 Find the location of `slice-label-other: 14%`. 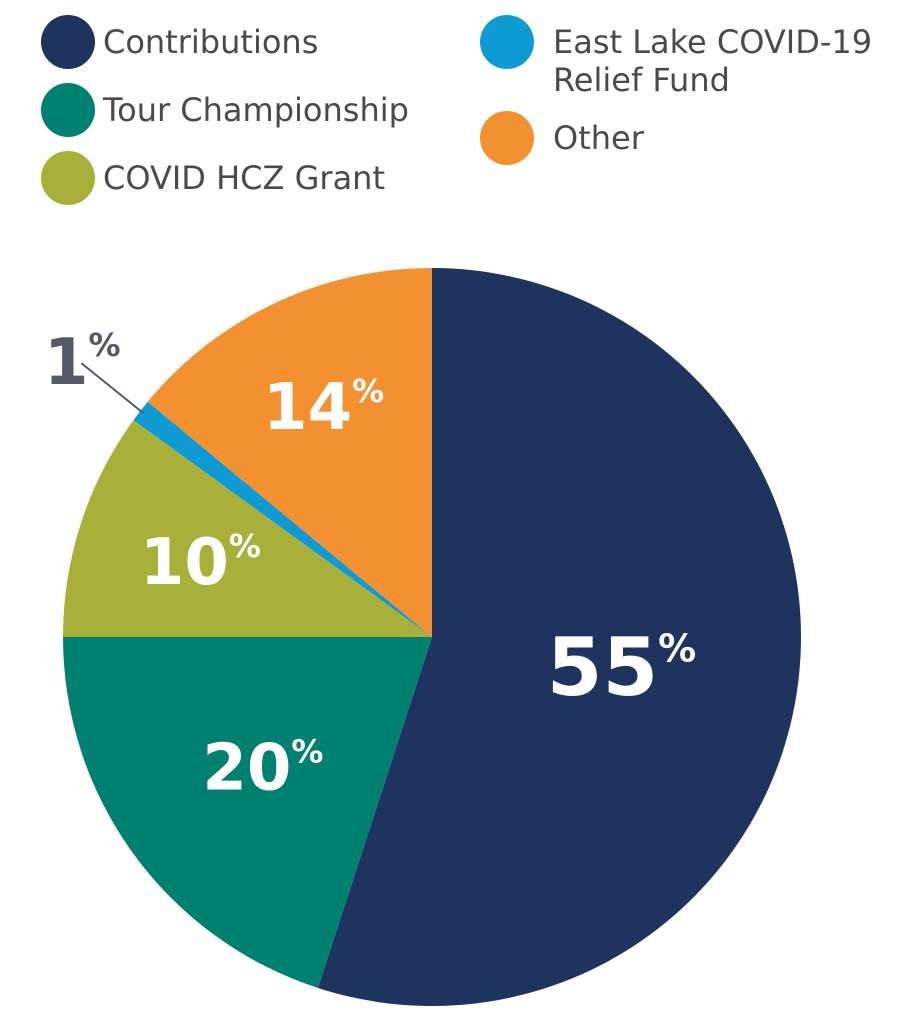

slice-label-other: 14% is located at coordinates (323, 408).